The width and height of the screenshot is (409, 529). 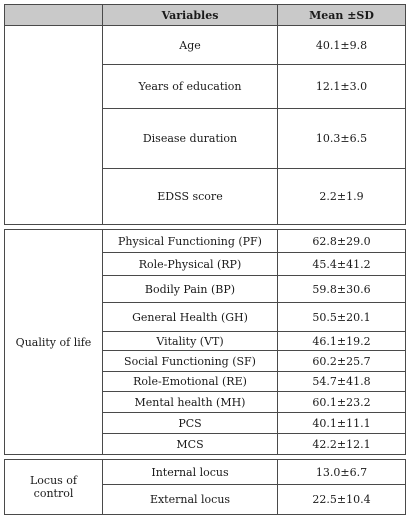 What do you see at coordinates (341, 472) in the screenshot?
I see `value-cell: 13.0±6.7` at bounding box center [341, 472].